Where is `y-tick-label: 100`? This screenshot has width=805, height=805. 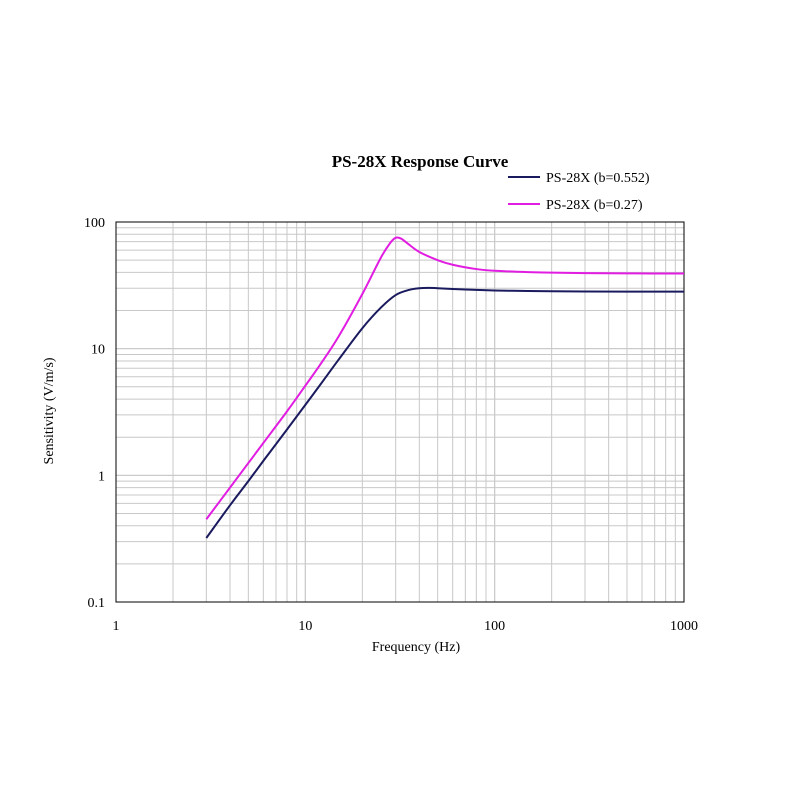 y-tick-label: 100 is located at coordinates (94, 223).